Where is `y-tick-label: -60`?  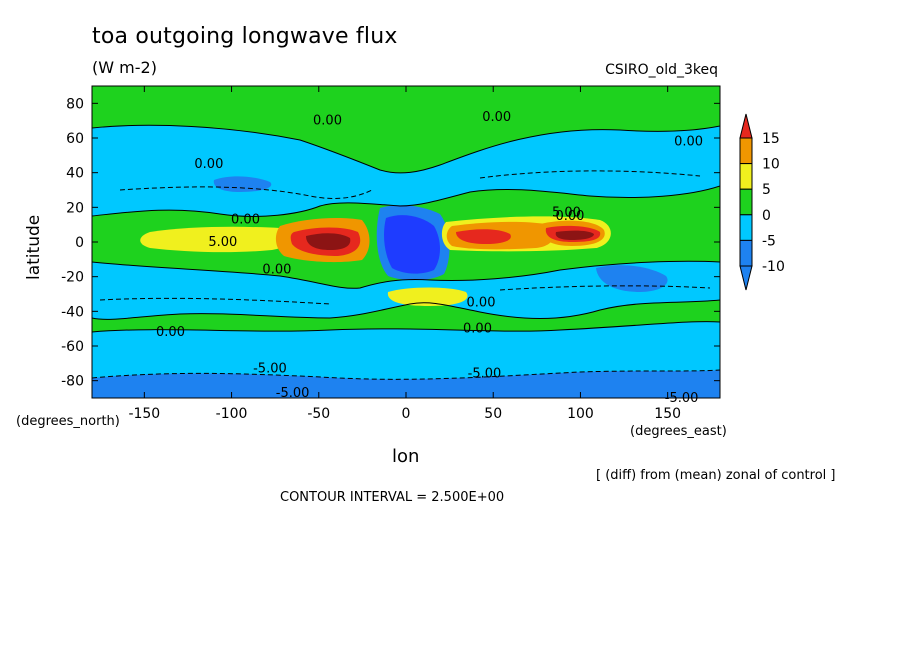 y-tick-label: -60 is located at coordinates (72, 347).